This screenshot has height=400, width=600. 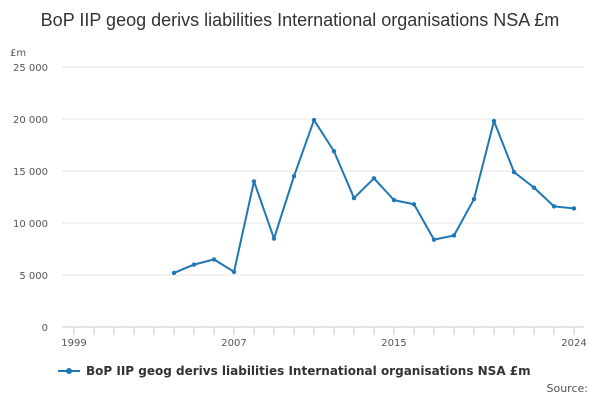 I want to click on y-tick-label: 5 000, so click(x=33, y=276).